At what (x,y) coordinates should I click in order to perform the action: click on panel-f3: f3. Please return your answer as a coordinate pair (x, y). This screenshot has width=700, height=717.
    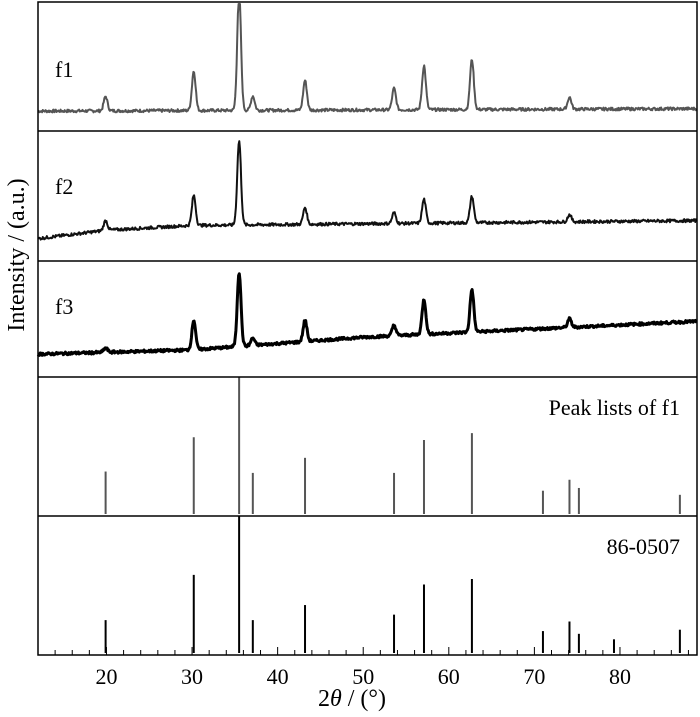
    Looking at the image, I should click on (367, 314).